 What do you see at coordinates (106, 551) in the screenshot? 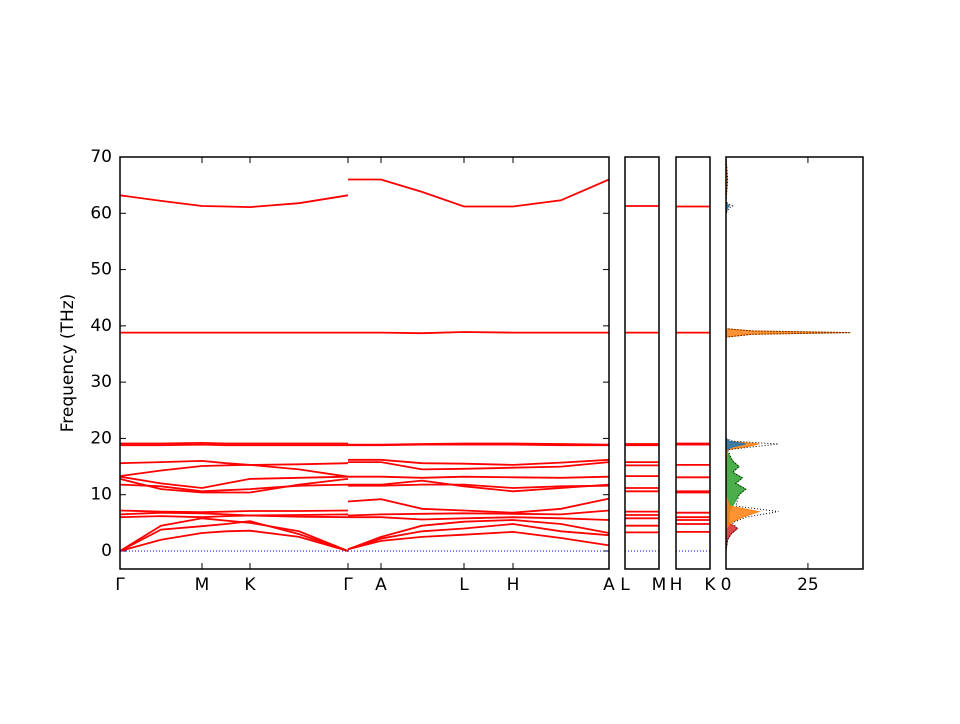
I see `y-tick-label: 0` at bounding box center [106, 551].